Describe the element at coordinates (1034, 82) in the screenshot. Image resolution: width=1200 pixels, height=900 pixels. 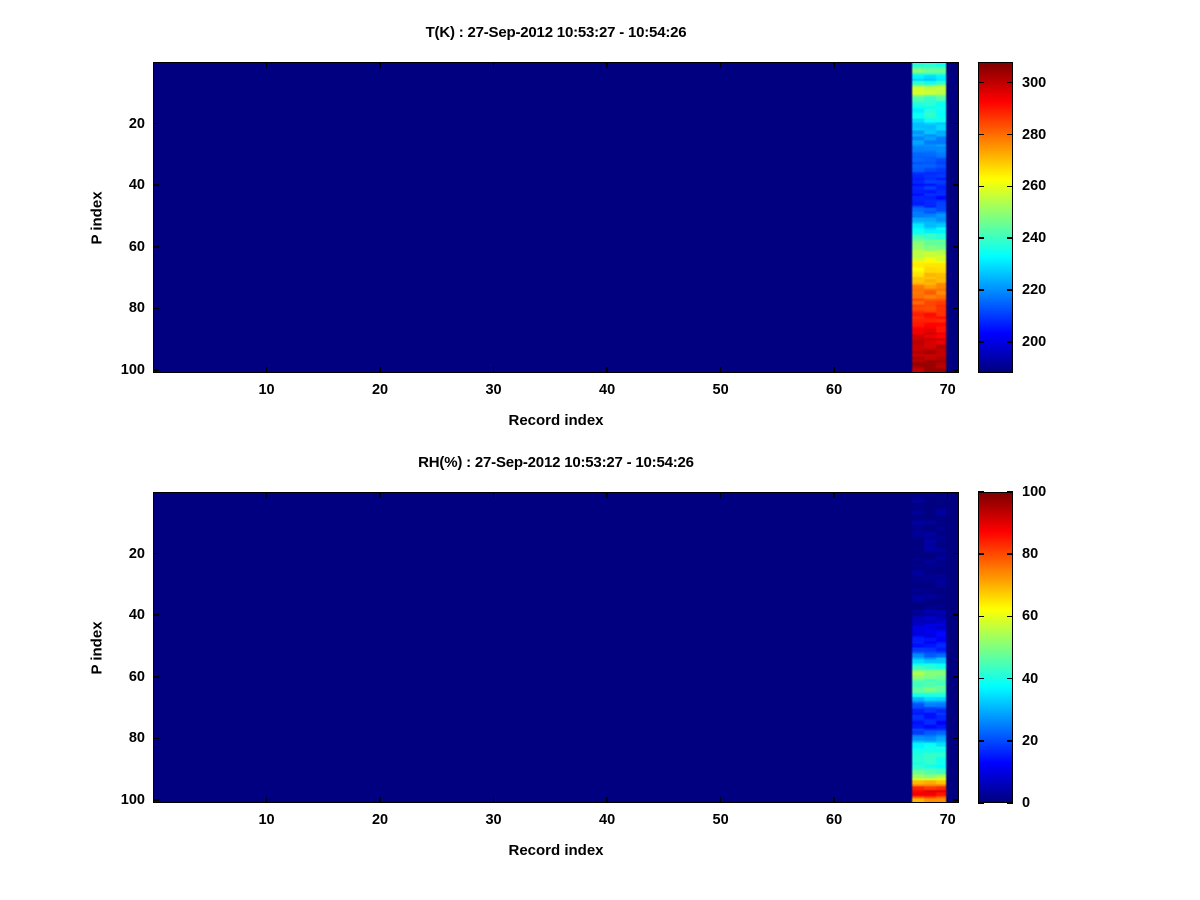
I see `colorbar-tick-label: 300` at that location.